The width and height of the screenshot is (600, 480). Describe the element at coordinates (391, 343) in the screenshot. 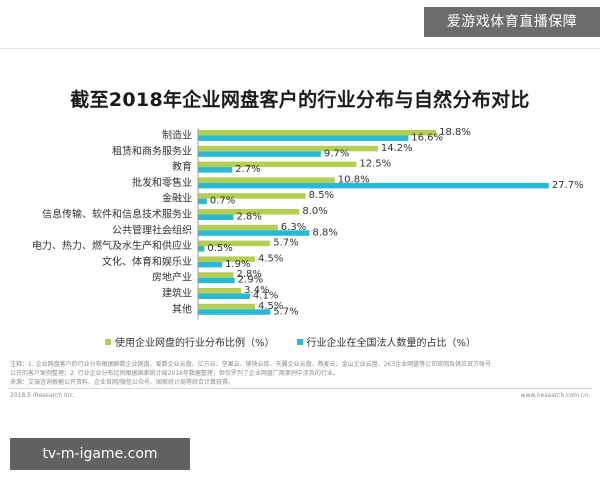

I see `legend-label-blue: 行业企业在全国法人数量的占比（%）` at that location.